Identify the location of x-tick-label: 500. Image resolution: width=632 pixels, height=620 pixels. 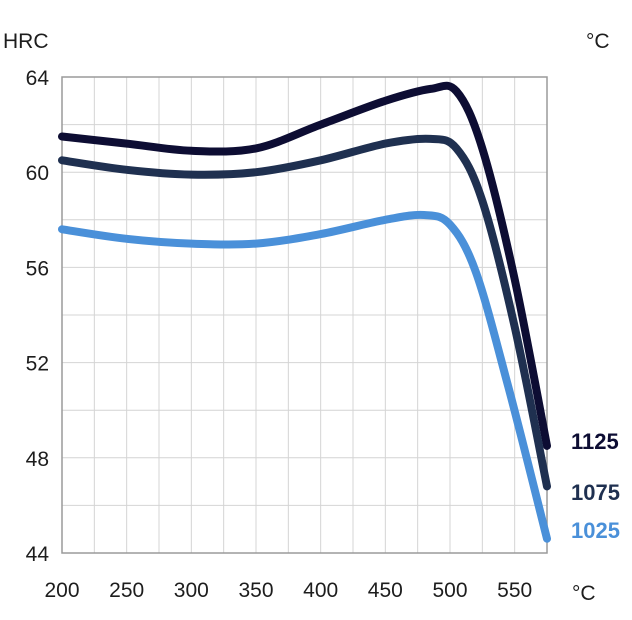
(449, 590).